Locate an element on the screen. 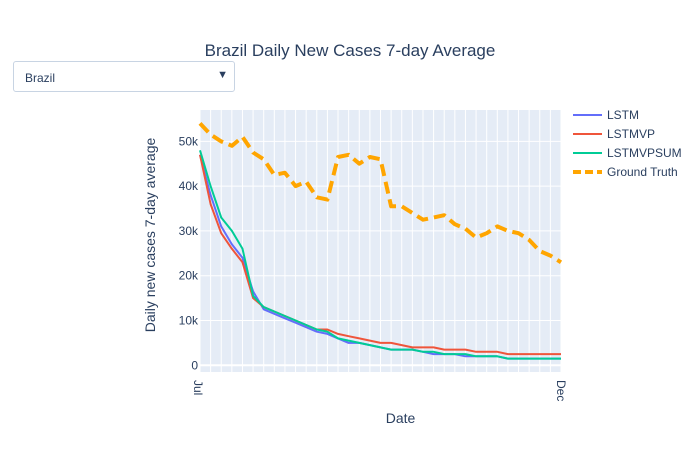 This screenshot has width=700, height=450. chevron-down-icon: ▼ is located at coordinates (222, 75).